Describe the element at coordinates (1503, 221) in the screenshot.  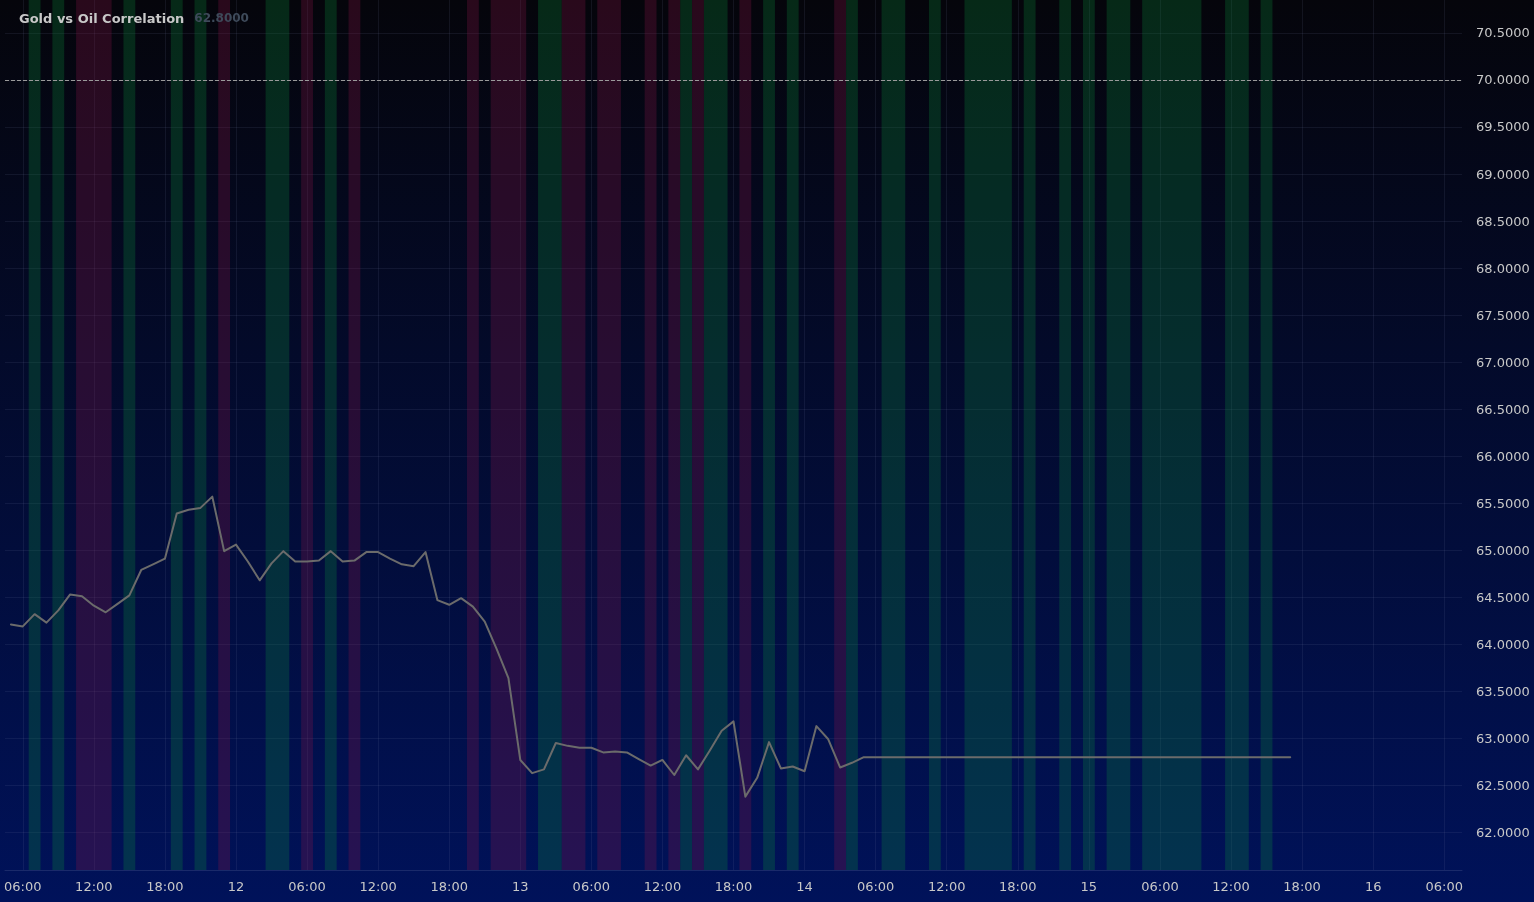
I see `y-tick-label: 68.5000` at that location.